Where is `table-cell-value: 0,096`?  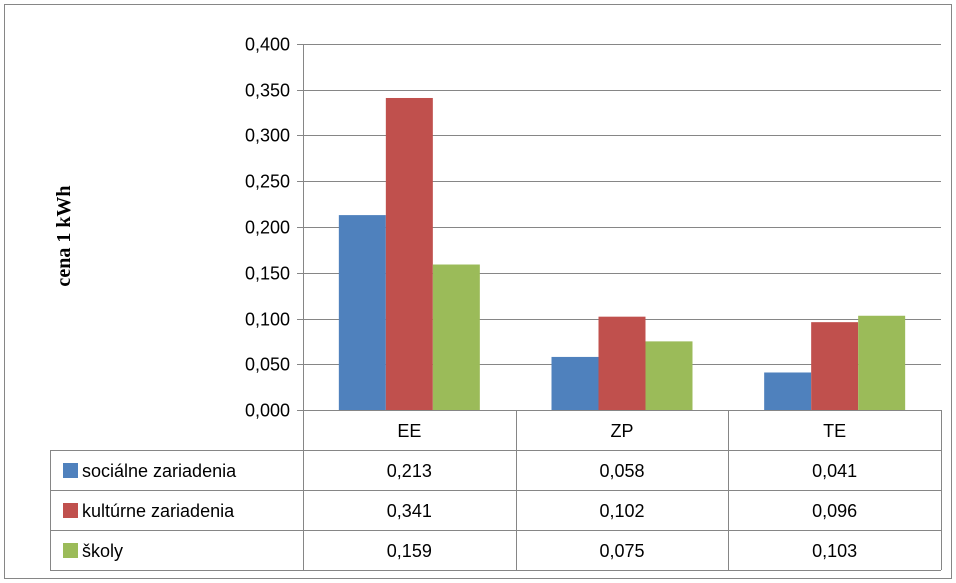
table-cell-value: 0,096 is located at coordinates (834, 511).